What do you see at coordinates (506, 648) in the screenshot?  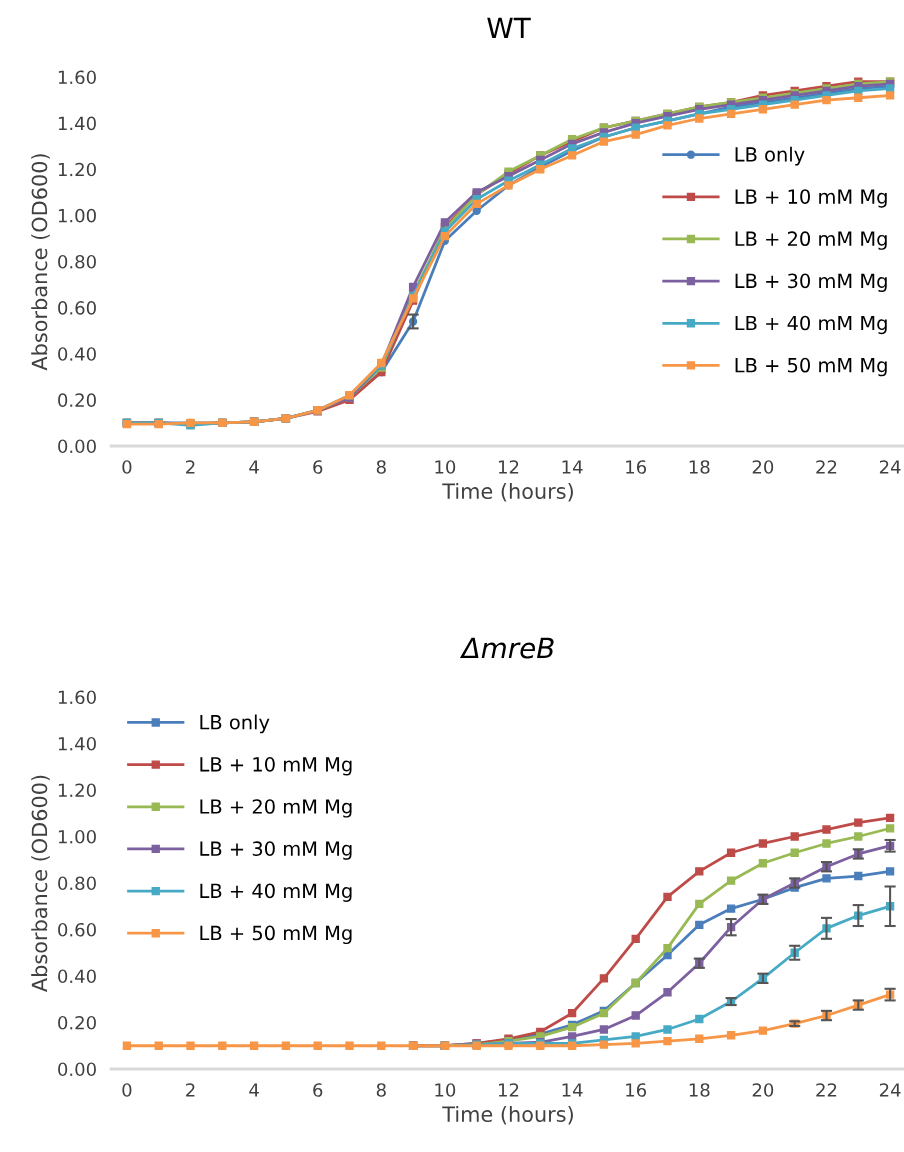 I see `chart-title: ΔmreB` at bounding box center [506, 648].